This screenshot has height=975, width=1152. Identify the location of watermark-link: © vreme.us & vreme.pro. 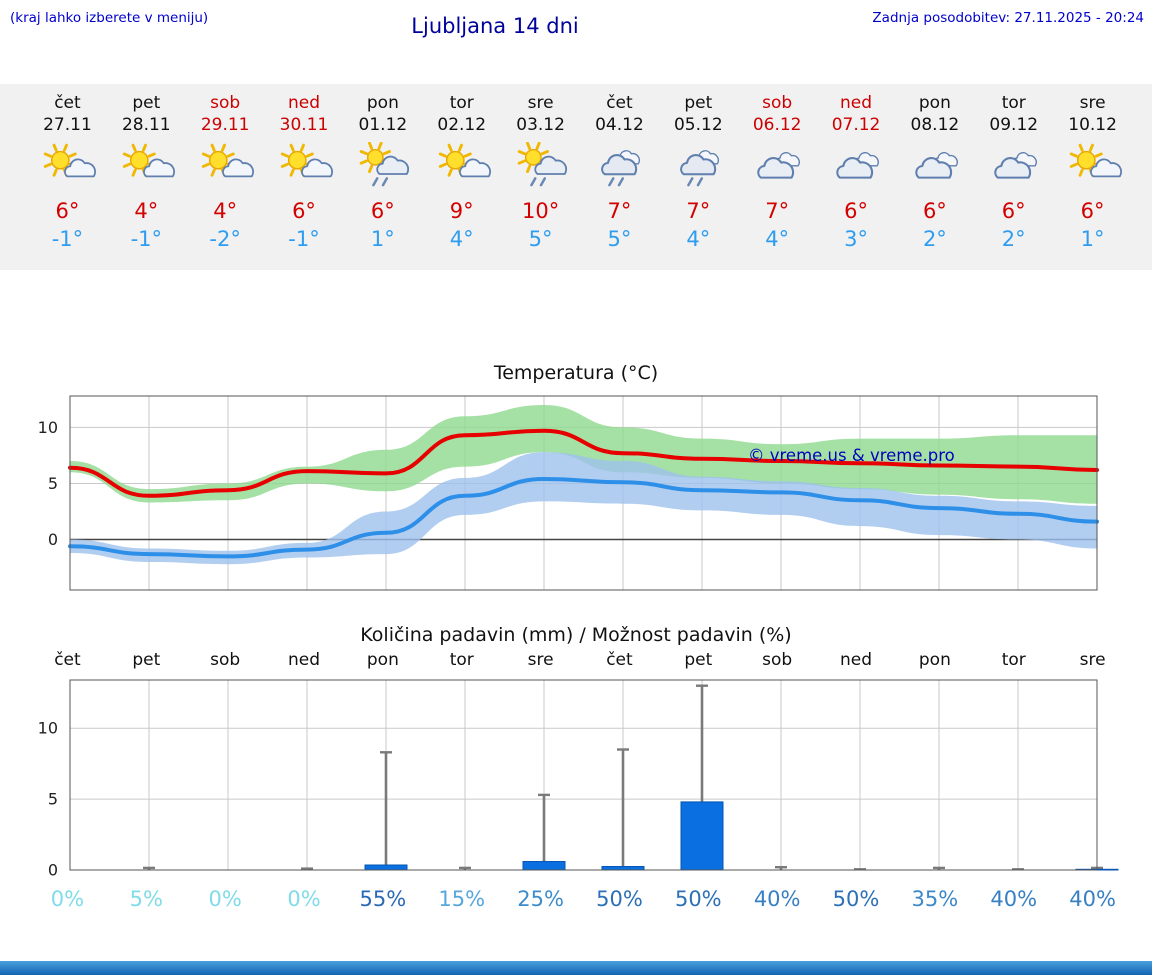
(851, 455).